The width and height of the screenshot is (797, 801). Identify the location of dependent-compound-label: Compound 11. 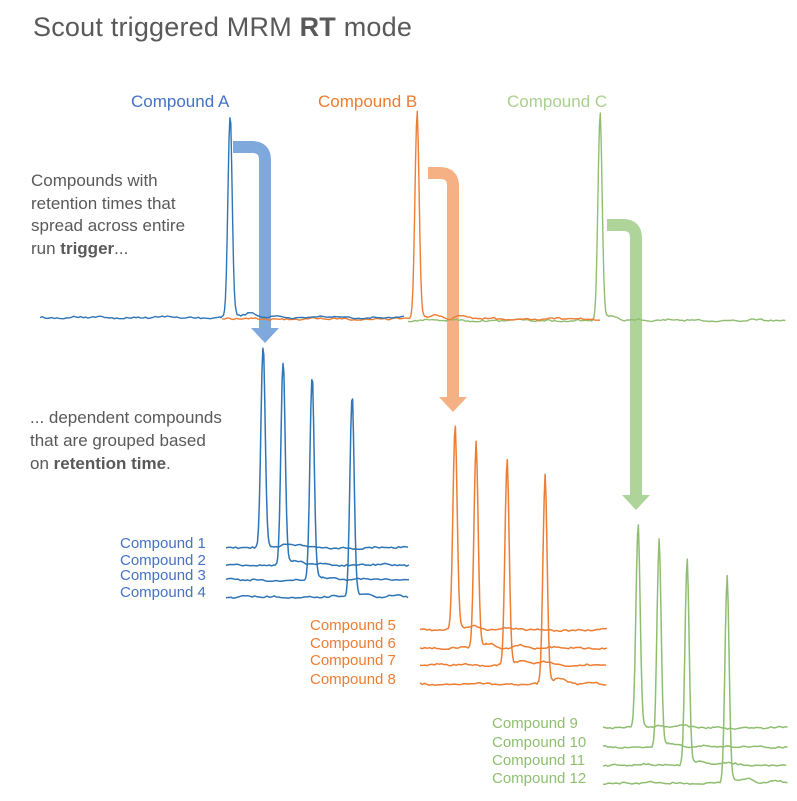
(539, 760).